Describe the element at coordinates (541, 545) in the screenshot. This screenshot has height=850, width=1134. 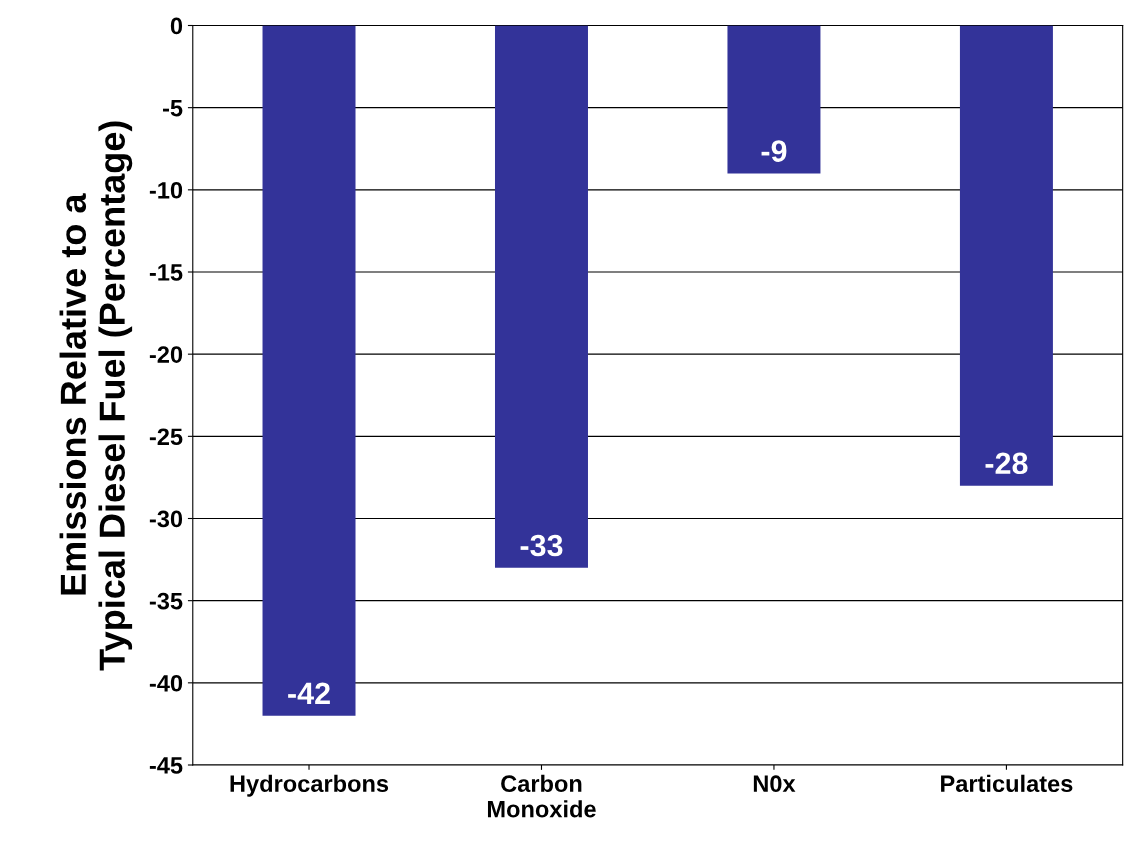
I see `data-label: -33` at that location.